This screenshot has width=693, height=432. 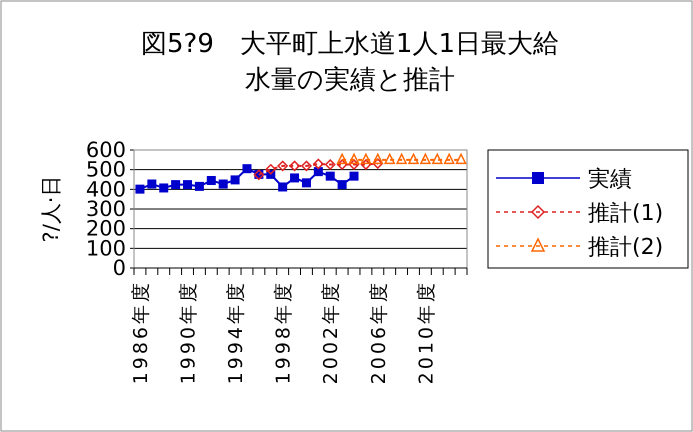 I want to click on x-tick-label: 1998年度, so click(x=283, y=332).